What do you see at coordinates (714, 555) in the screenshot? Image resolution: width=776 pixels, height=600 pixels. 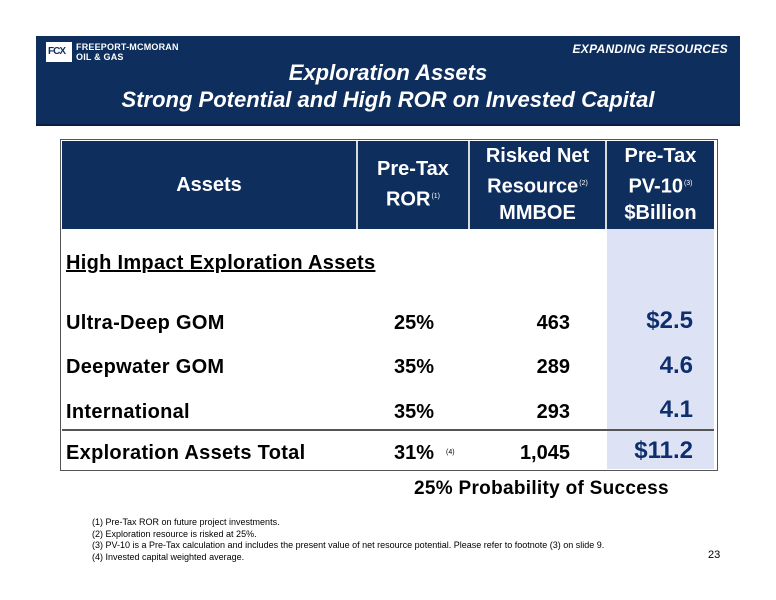 I see `page-number: 23` at bounding box center [714, 555].